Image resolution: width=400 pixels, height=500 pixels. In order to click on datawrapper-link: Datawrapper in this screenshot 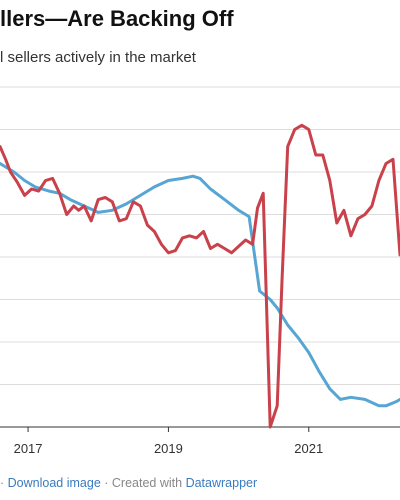, I will do `click(221, 483)`.